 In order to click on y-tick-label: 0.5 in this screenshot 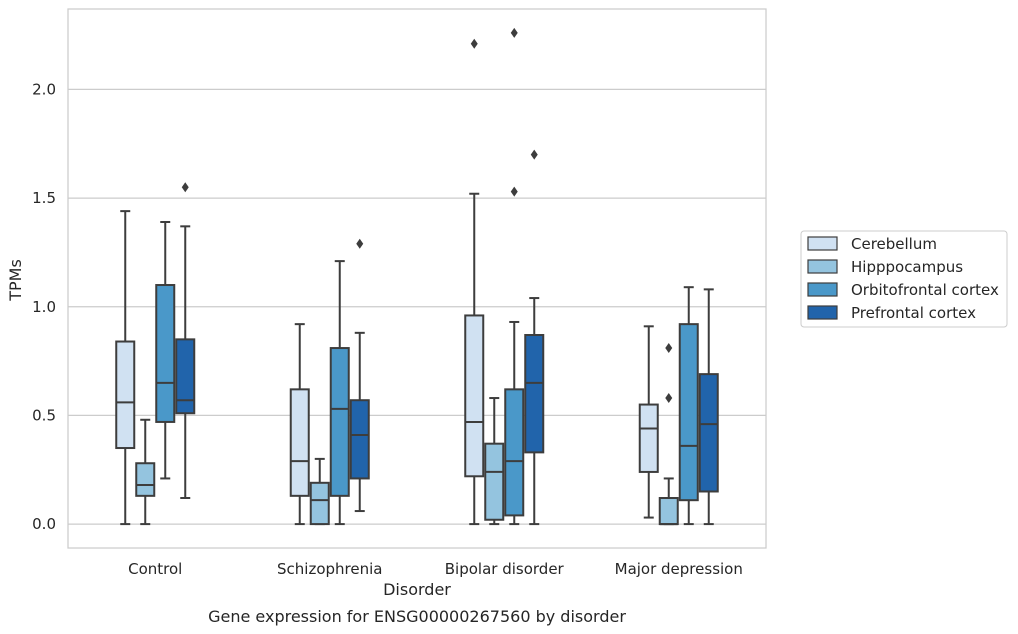, I will do `click(44, 415)`.